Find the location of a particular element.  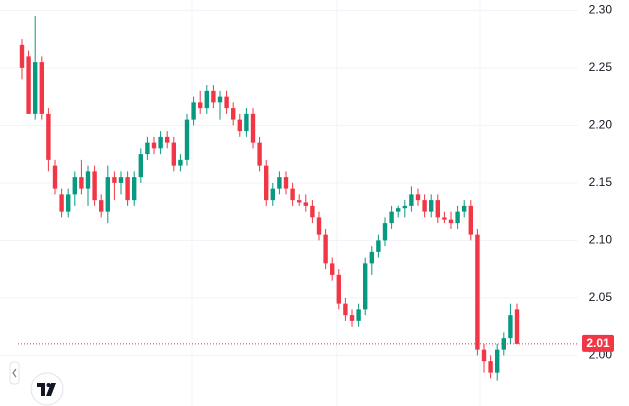

y-tick-label: 2.15 is located at coordinates (601, 182).